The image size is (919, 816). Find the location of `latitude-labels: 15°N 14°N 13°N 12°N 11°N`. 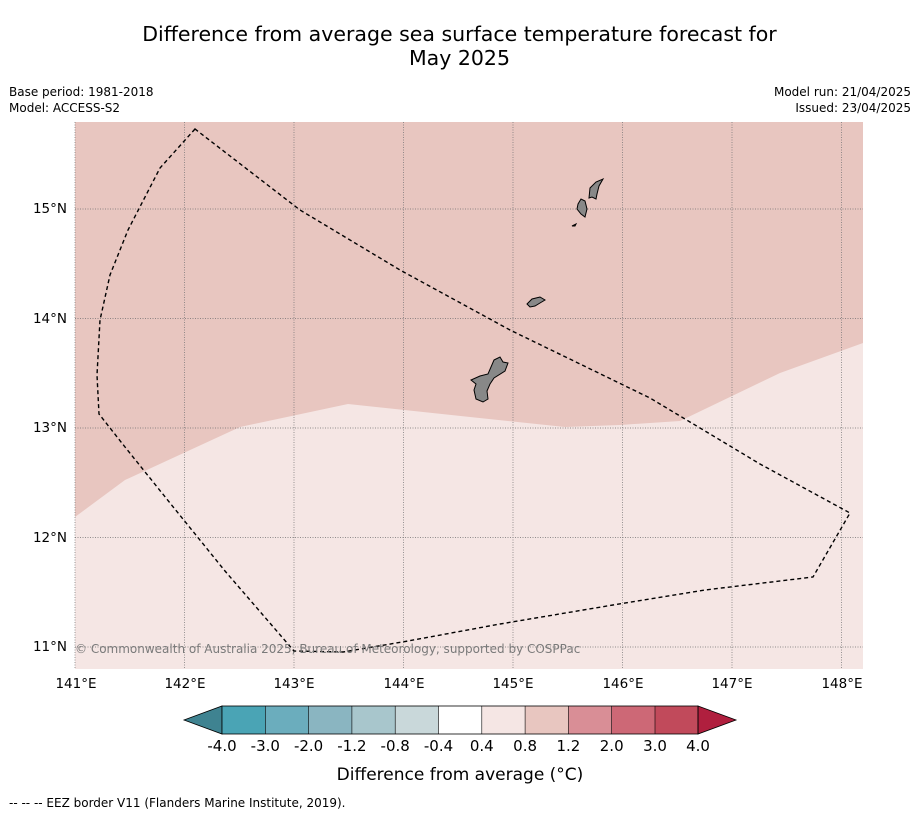

latitude-labels: 15°N 14°N 13°N 12°N 11°N is located at coordinates (50, 428).